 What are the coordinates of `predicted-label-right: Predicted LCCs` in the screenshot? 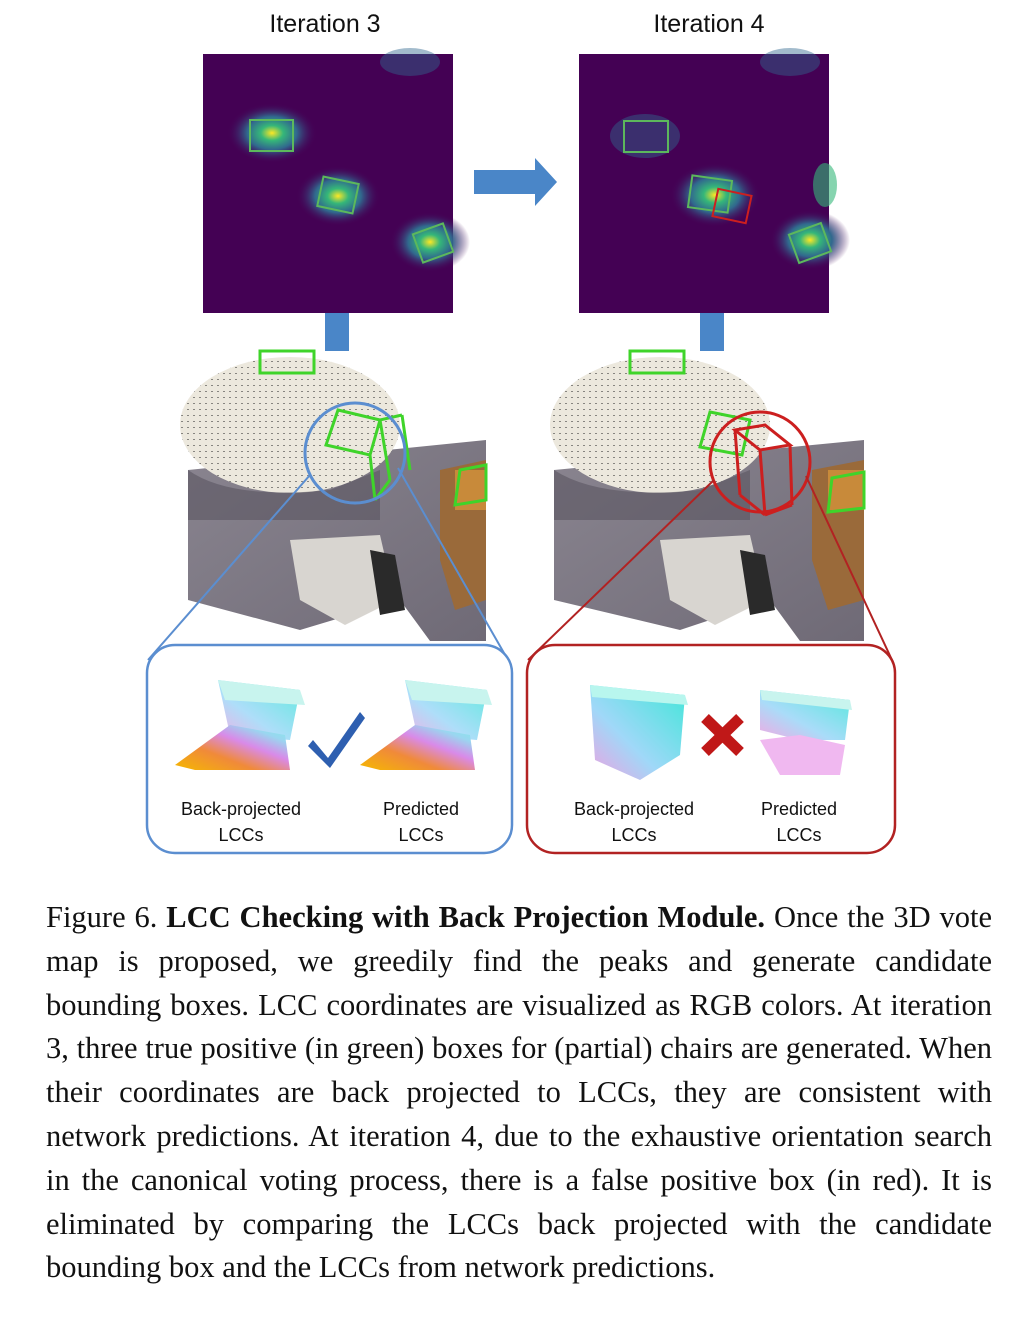 It's located at (799, 822).